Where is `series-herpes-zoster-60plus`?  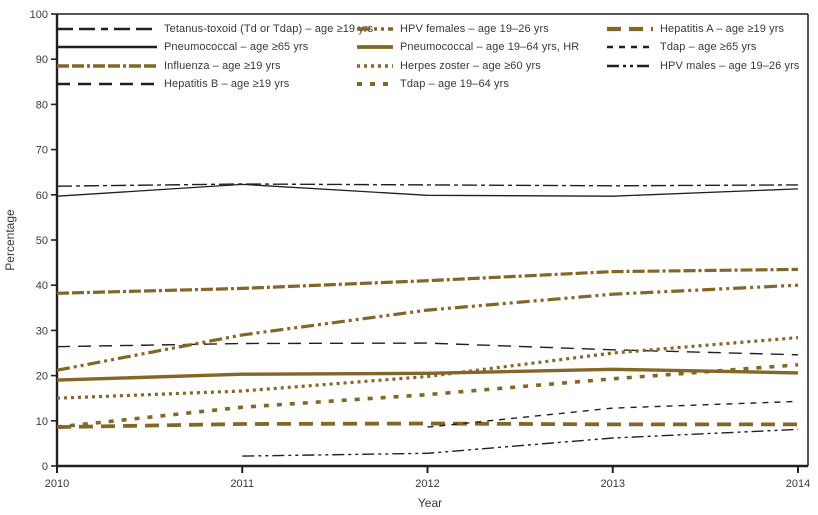 series-herpes-zoster-60plus is located at coordinates (427, 368).